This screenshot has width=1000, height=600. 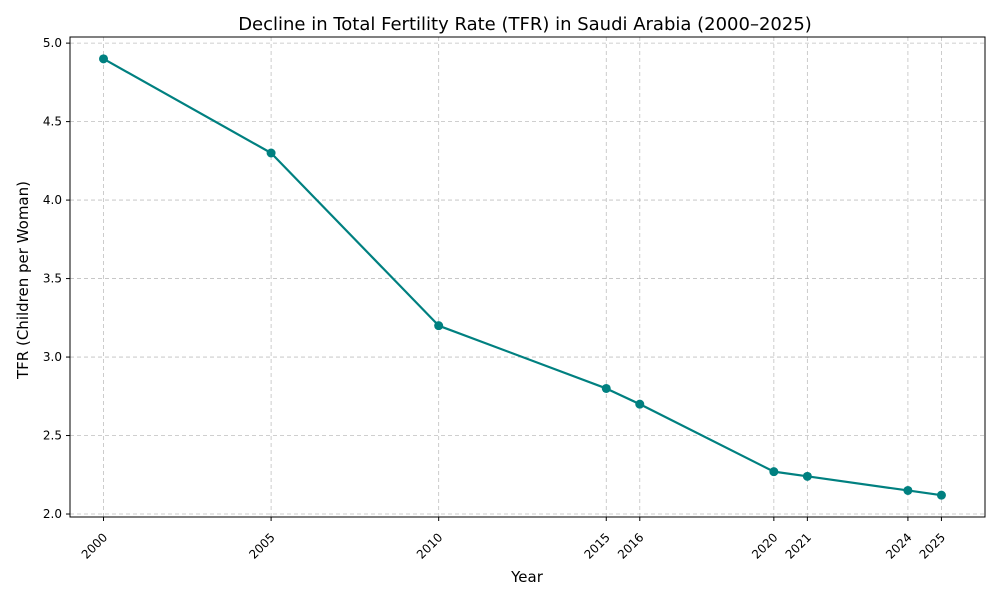 What do you see at coordinates (596, 545) in the screenshot?
I see `x-tick-label: 2015` at bounding box center [596, 545].